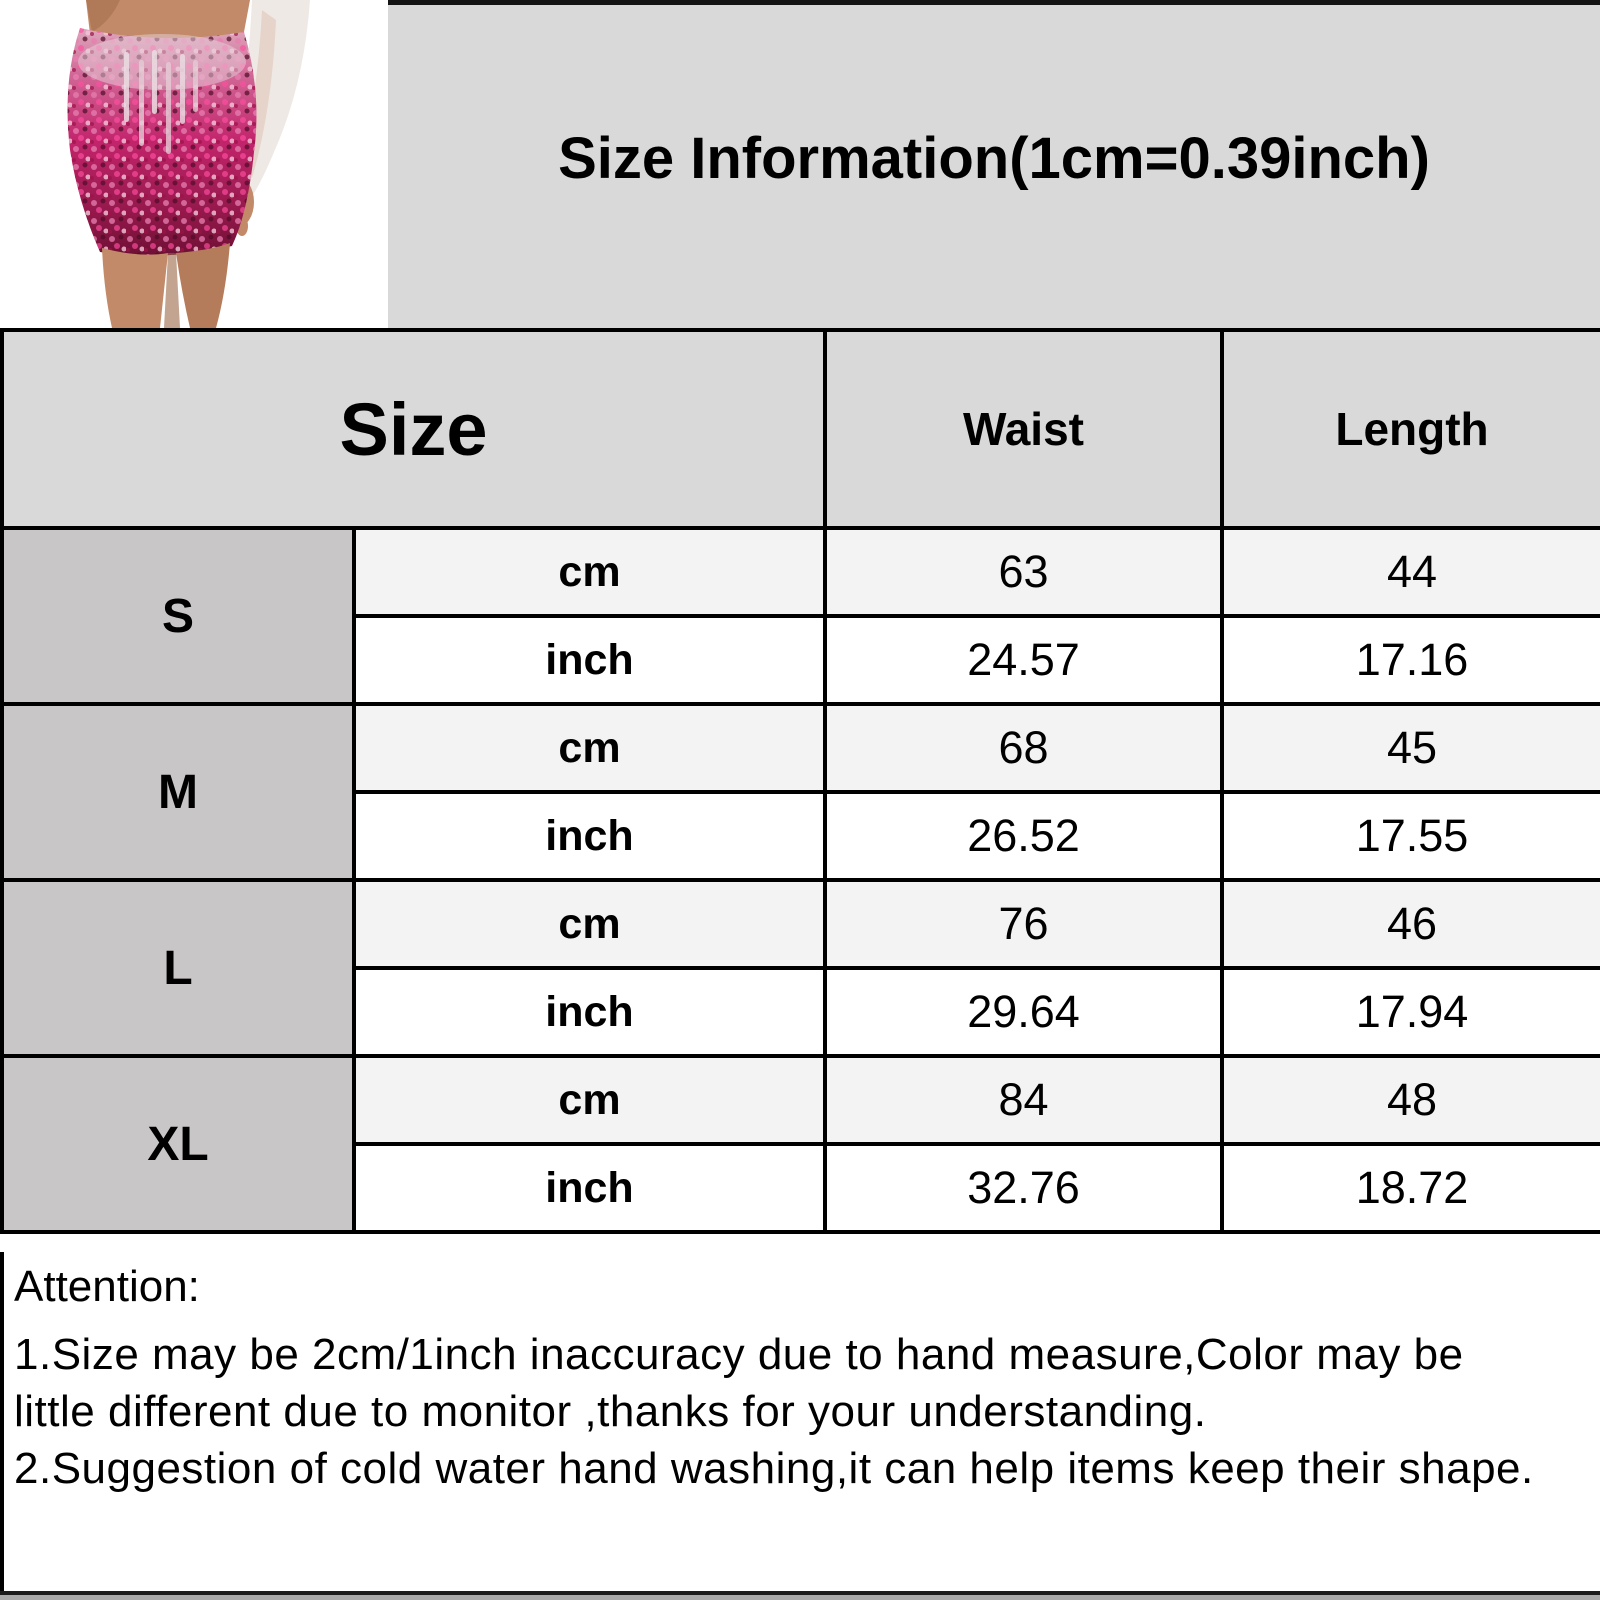 The height and width of the screenshot is (1600, 1600). Describe the element at coordinates (178, 616) in the screenshot. I see `size-label-s: S` at that location.